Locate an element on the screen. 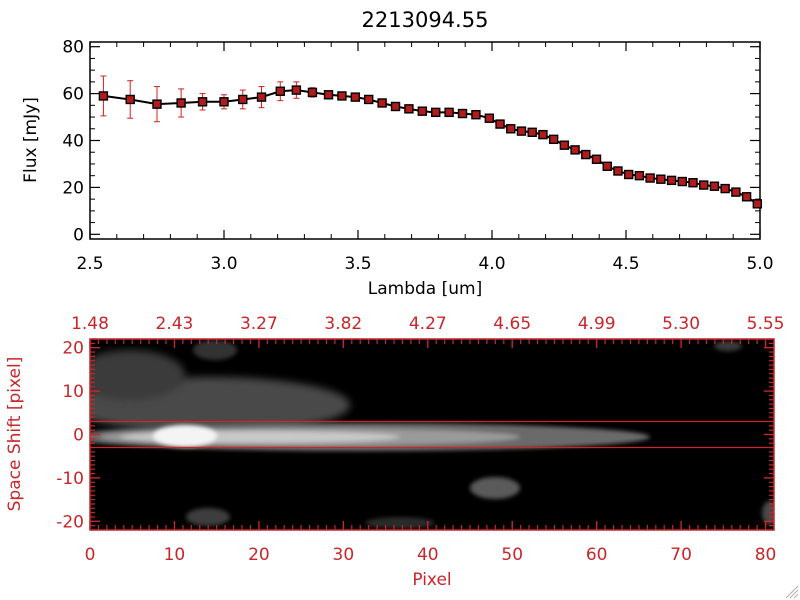  image-y-tick-labels: -20 -10 0 10 20 is located at coordinates (70, 436).